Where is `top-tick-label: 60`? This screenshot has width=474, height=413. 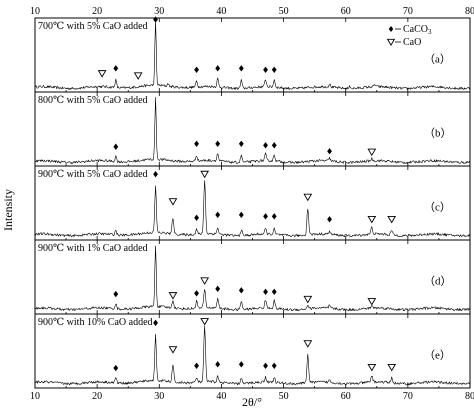
top-tick-label: 60 is located at coordinates (346, 11).